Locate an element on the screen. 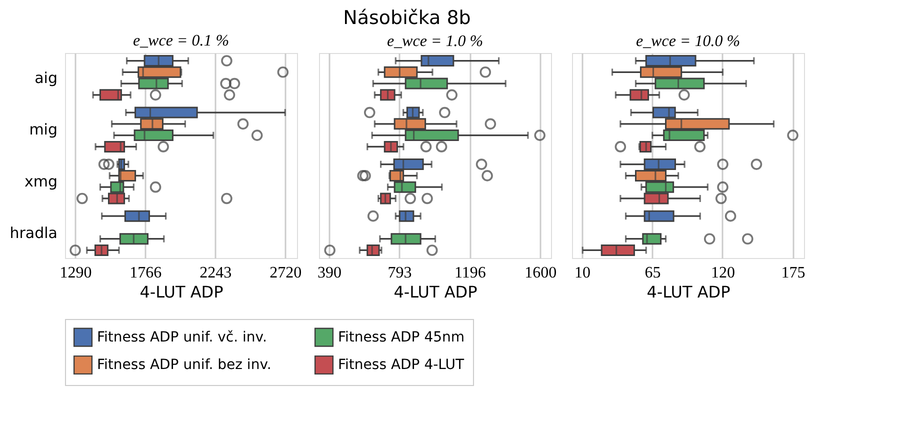 Image resolution: width=900 pixels, height=443 pixels. y-tick-label: hradla is located at coordinates (34, 233).